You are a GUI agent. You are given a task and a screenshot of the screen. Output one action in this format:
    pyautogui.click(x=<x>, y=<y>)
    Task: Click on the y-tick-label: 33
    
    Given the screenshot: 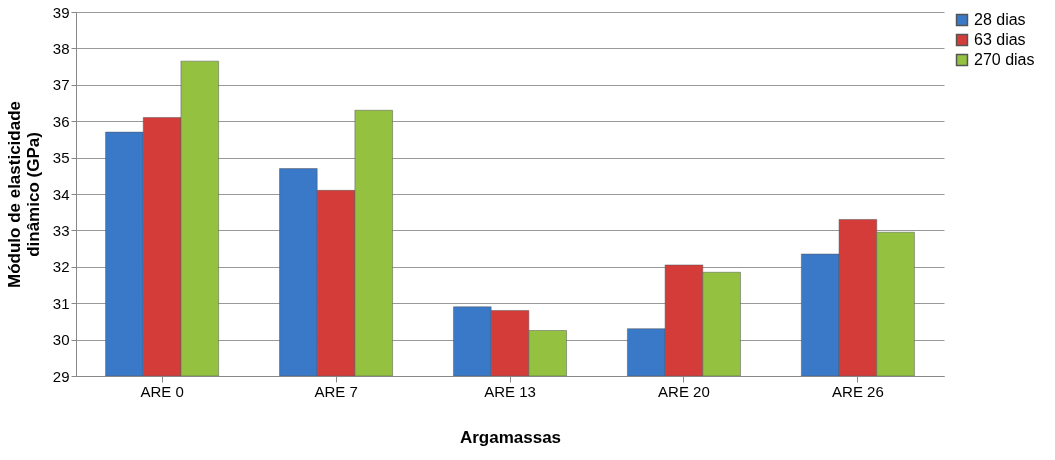 What is the action you would take?
    pyautogui.click(x=61, y=230)
    